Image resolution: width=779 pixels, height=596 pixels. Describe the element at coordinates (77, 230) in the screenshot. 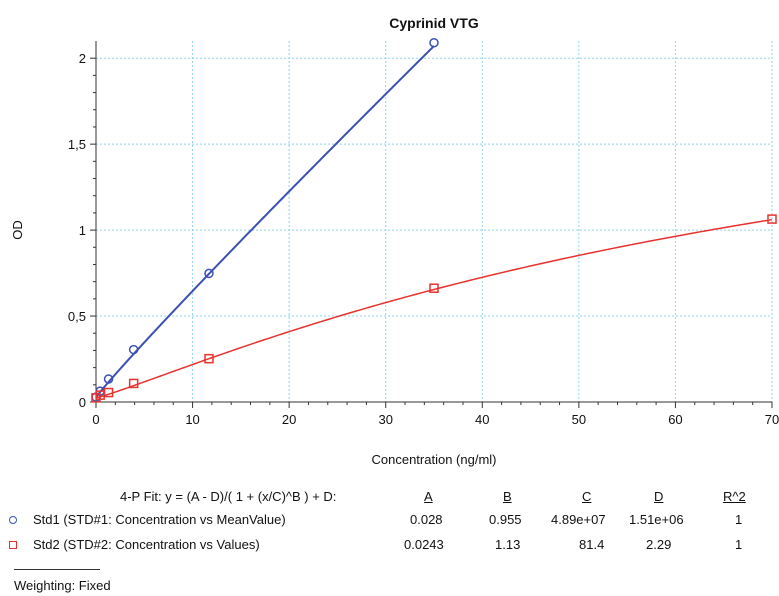

I see `y-tick-labels: 0 0,5 1 1,5 2` at that location.